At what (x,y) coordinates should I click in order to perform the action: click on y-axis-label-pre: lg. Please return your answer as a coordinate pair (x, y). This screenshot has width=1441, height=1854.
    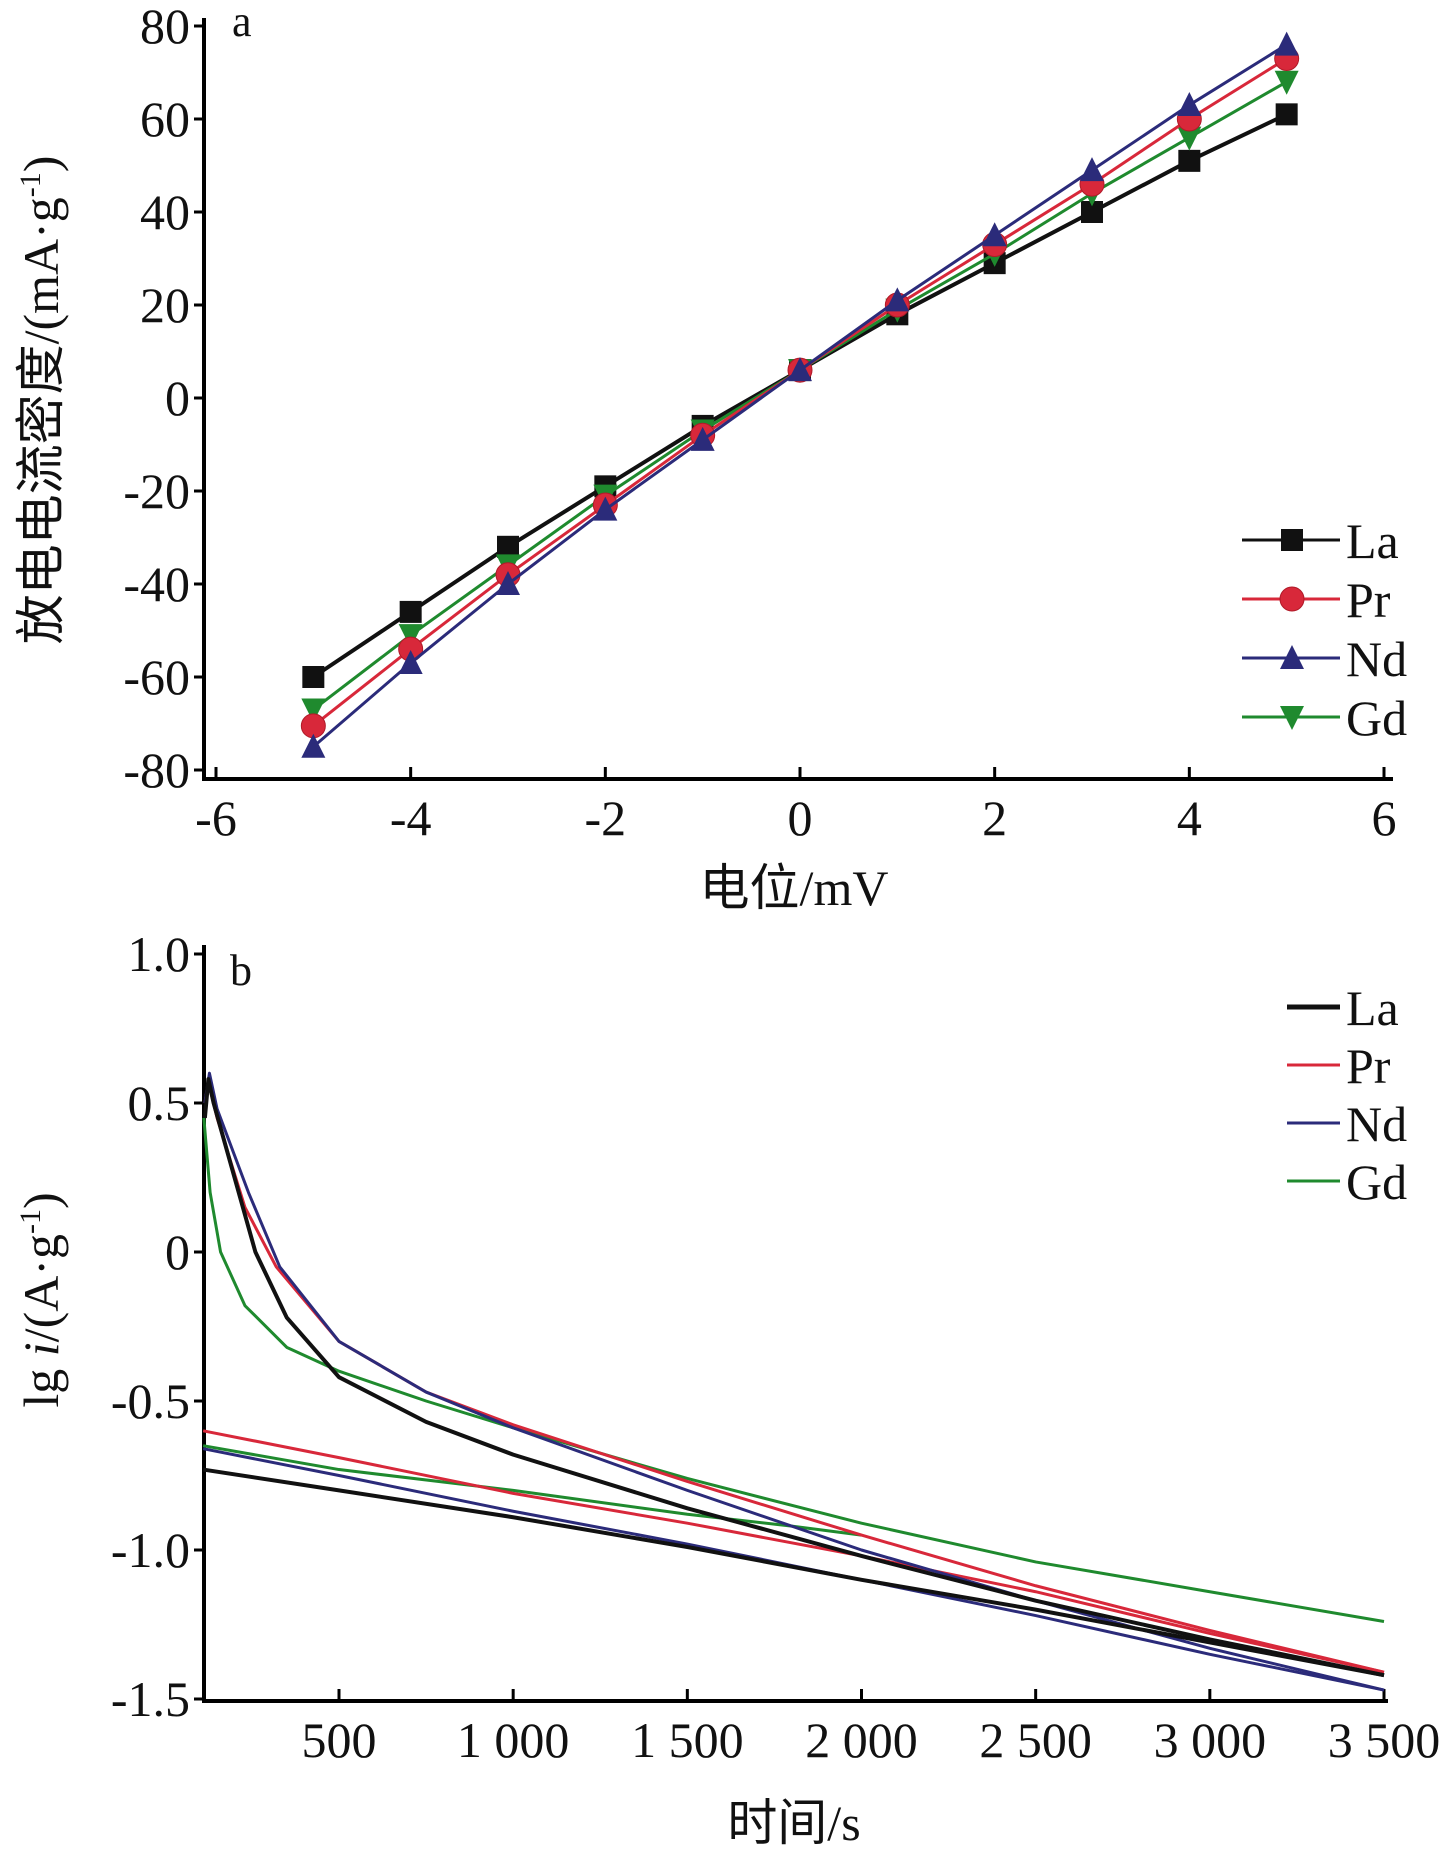
    Looking at the image, I should click on (41, 1381).